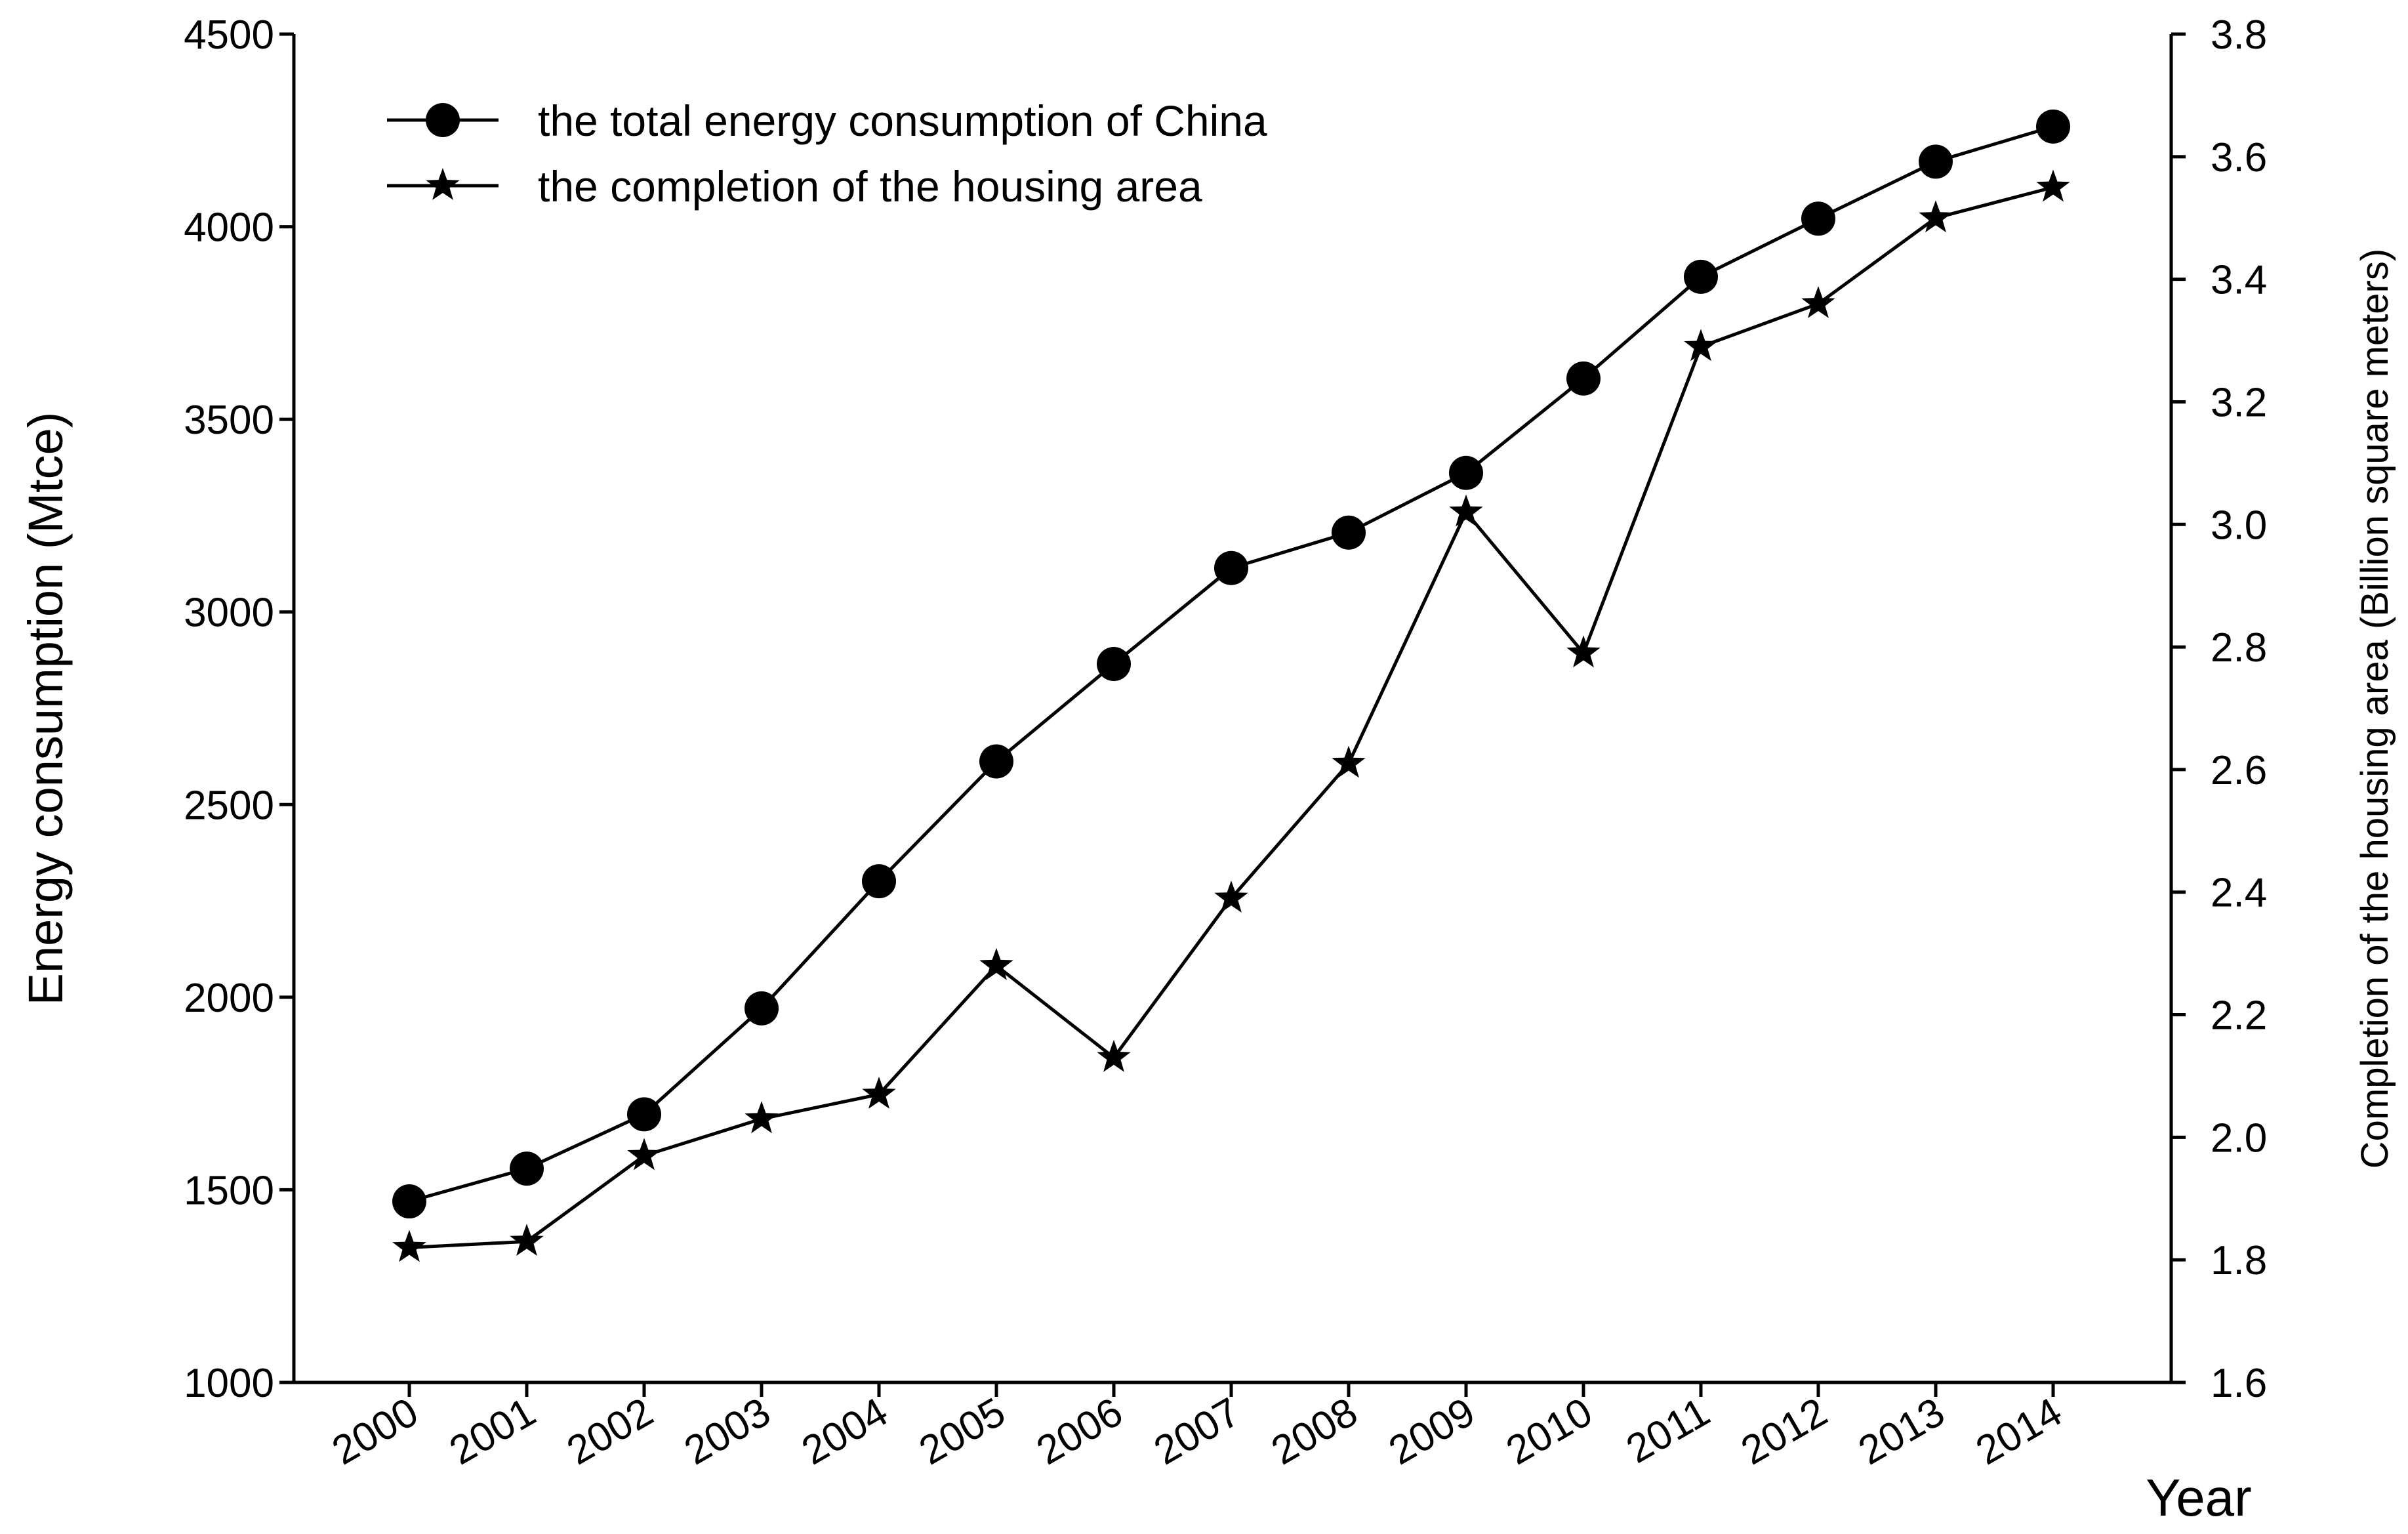  Describe the element at coordinates (229, 35) in the screenshot. I see `left-tick-label: 4500` at that location.